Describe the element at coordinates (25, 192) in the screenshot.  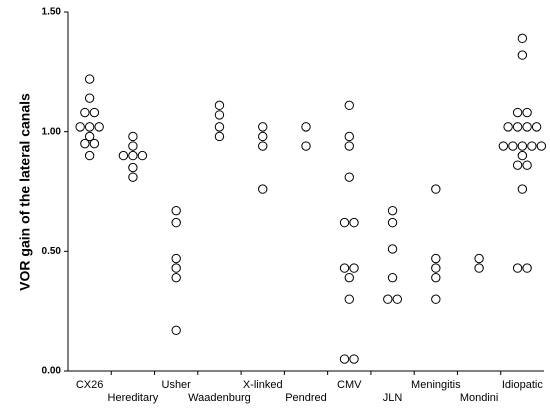
I see `y-axis-label: VOR gain of the lateral canals` at that location.